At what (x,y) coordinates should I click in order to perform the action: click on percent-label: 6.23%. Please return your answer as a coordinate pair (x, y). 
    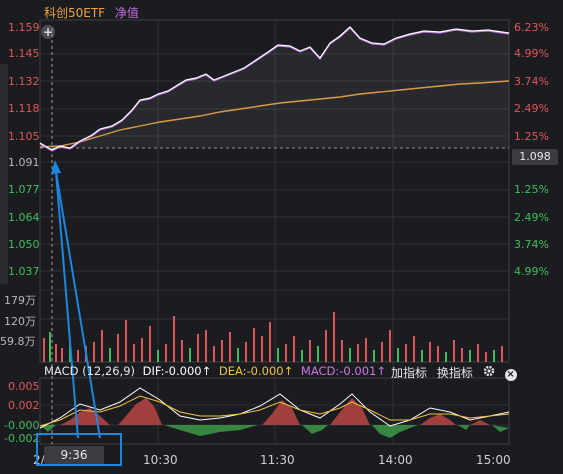
    Looking at the image, I should click on (531, 27).